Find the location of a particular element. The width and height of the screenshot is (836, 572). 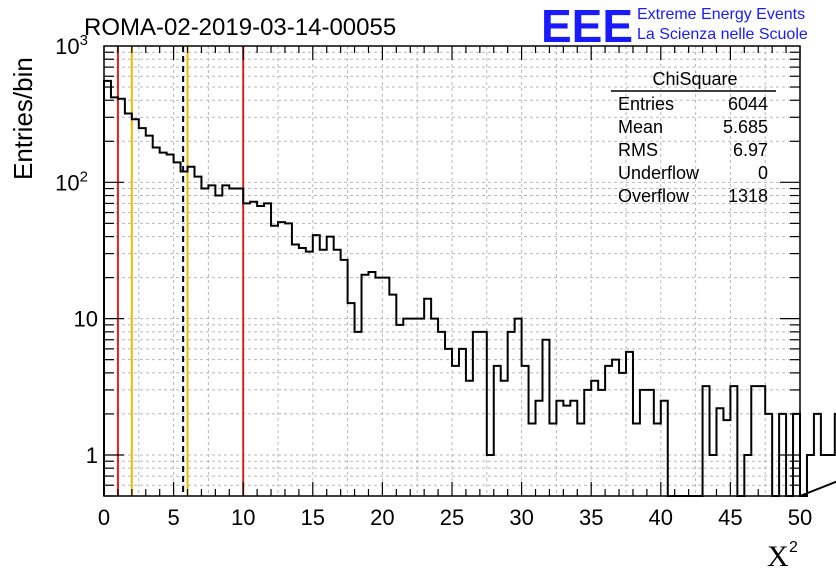

stats-value-rms: 6.97 is located at coordinates (750, 150).